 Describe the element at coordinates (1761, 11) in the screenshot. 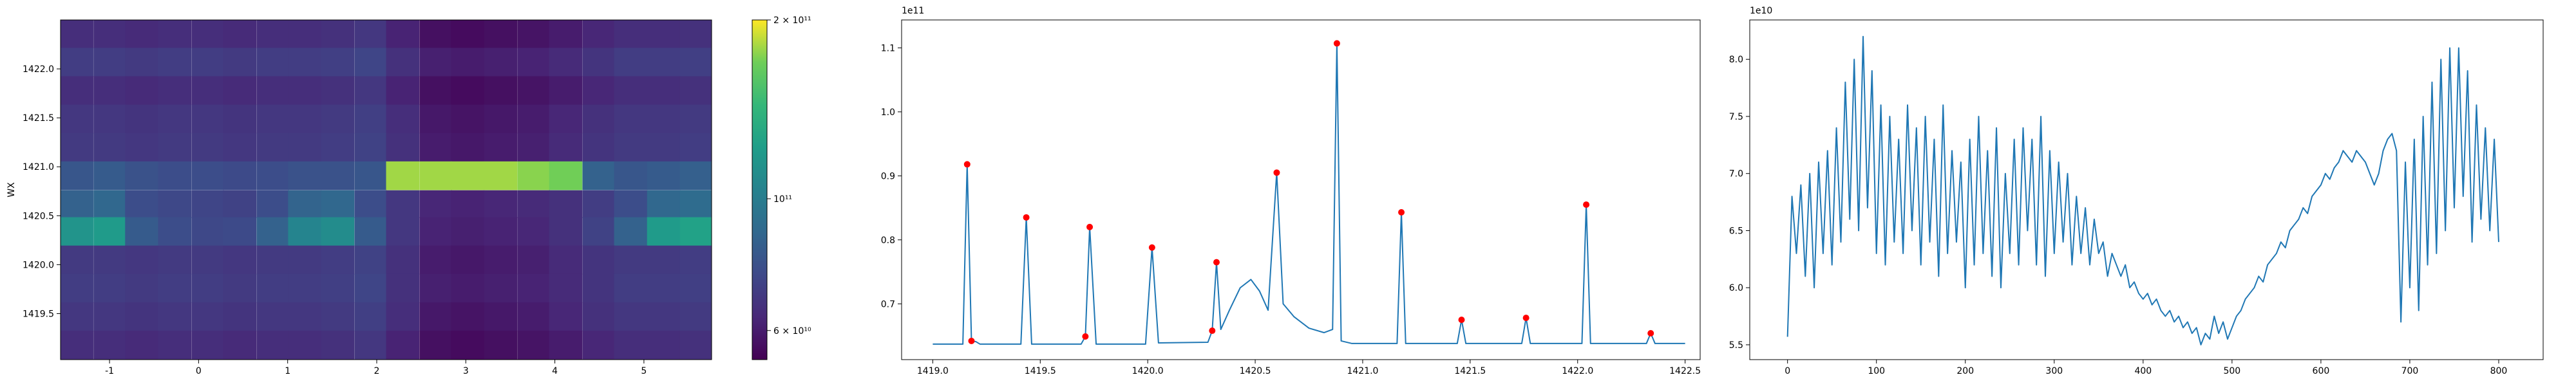

I see `offset-label: 1e10` at that location.